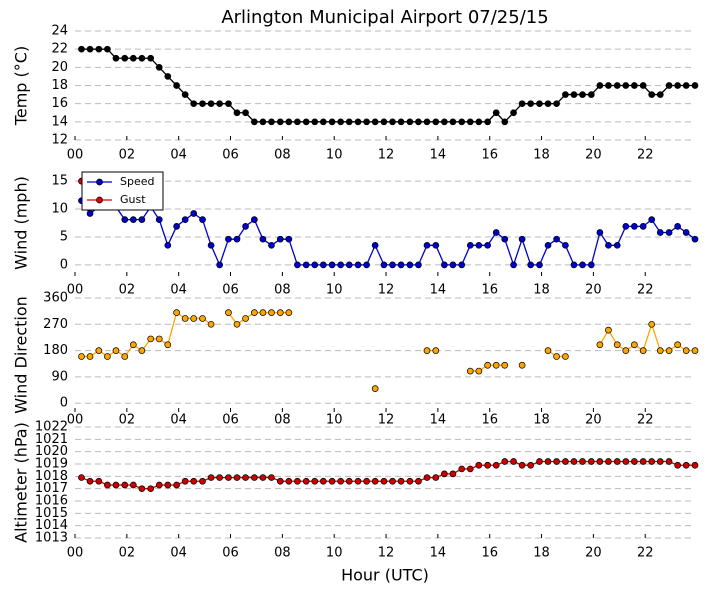 This screenshot has width=705, height=594. What do you see at coordinates (593, 553) in the screenshot?
I see `x-tick-label: 20` at bounding box center [593, 553].